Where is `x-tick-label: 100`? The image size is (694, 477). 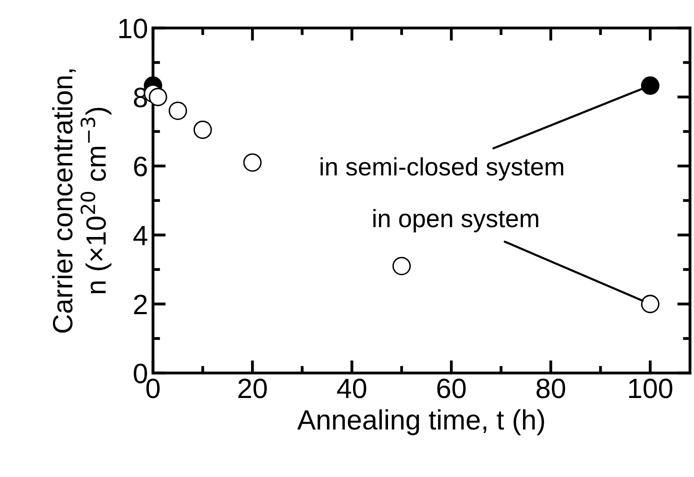
x-tick-label: 100 is located at coordinates (650, 388).